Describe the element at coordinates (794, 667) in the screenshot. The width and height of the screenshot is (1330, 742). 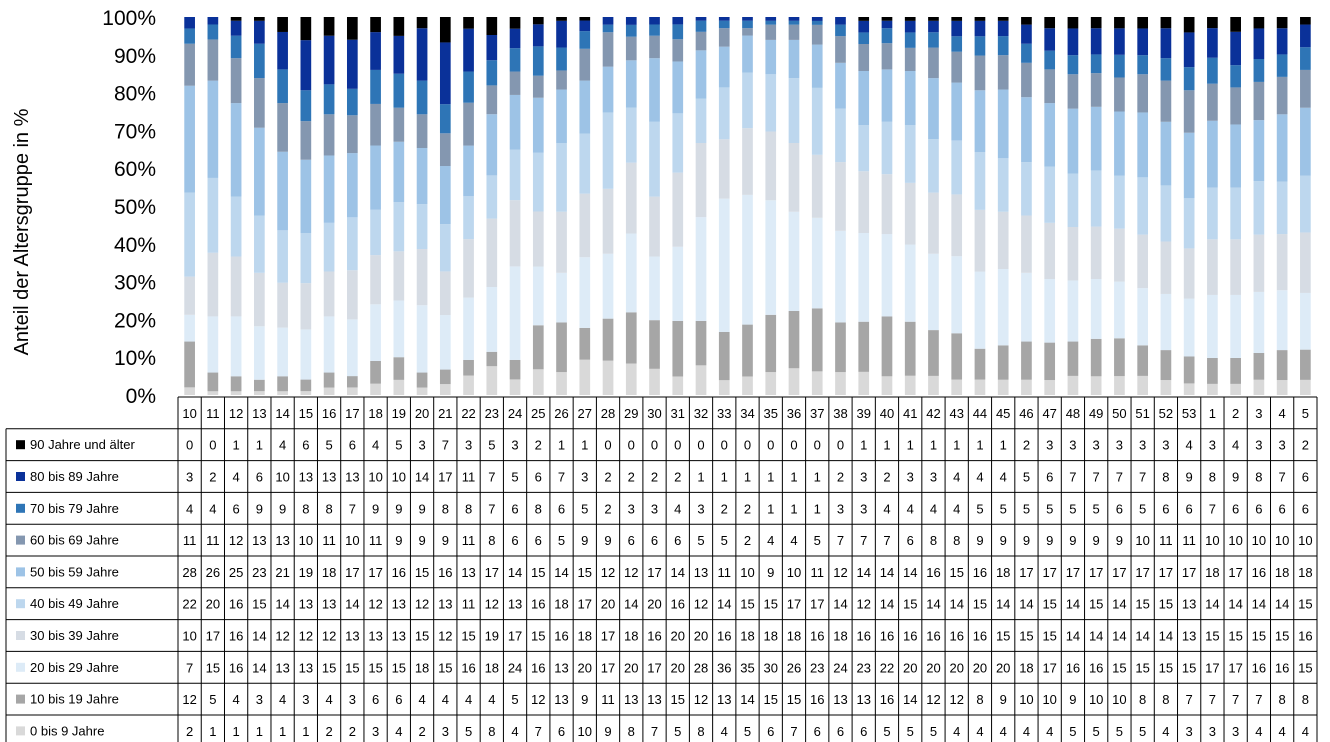
I see `data-label: 26` at that location.